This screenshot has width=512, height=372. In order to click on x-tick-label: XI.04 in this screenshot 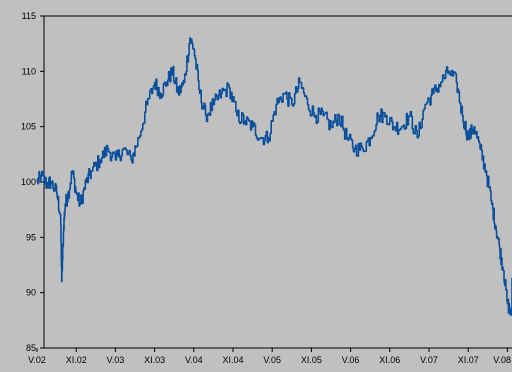, I will do `click(232, 360)`.